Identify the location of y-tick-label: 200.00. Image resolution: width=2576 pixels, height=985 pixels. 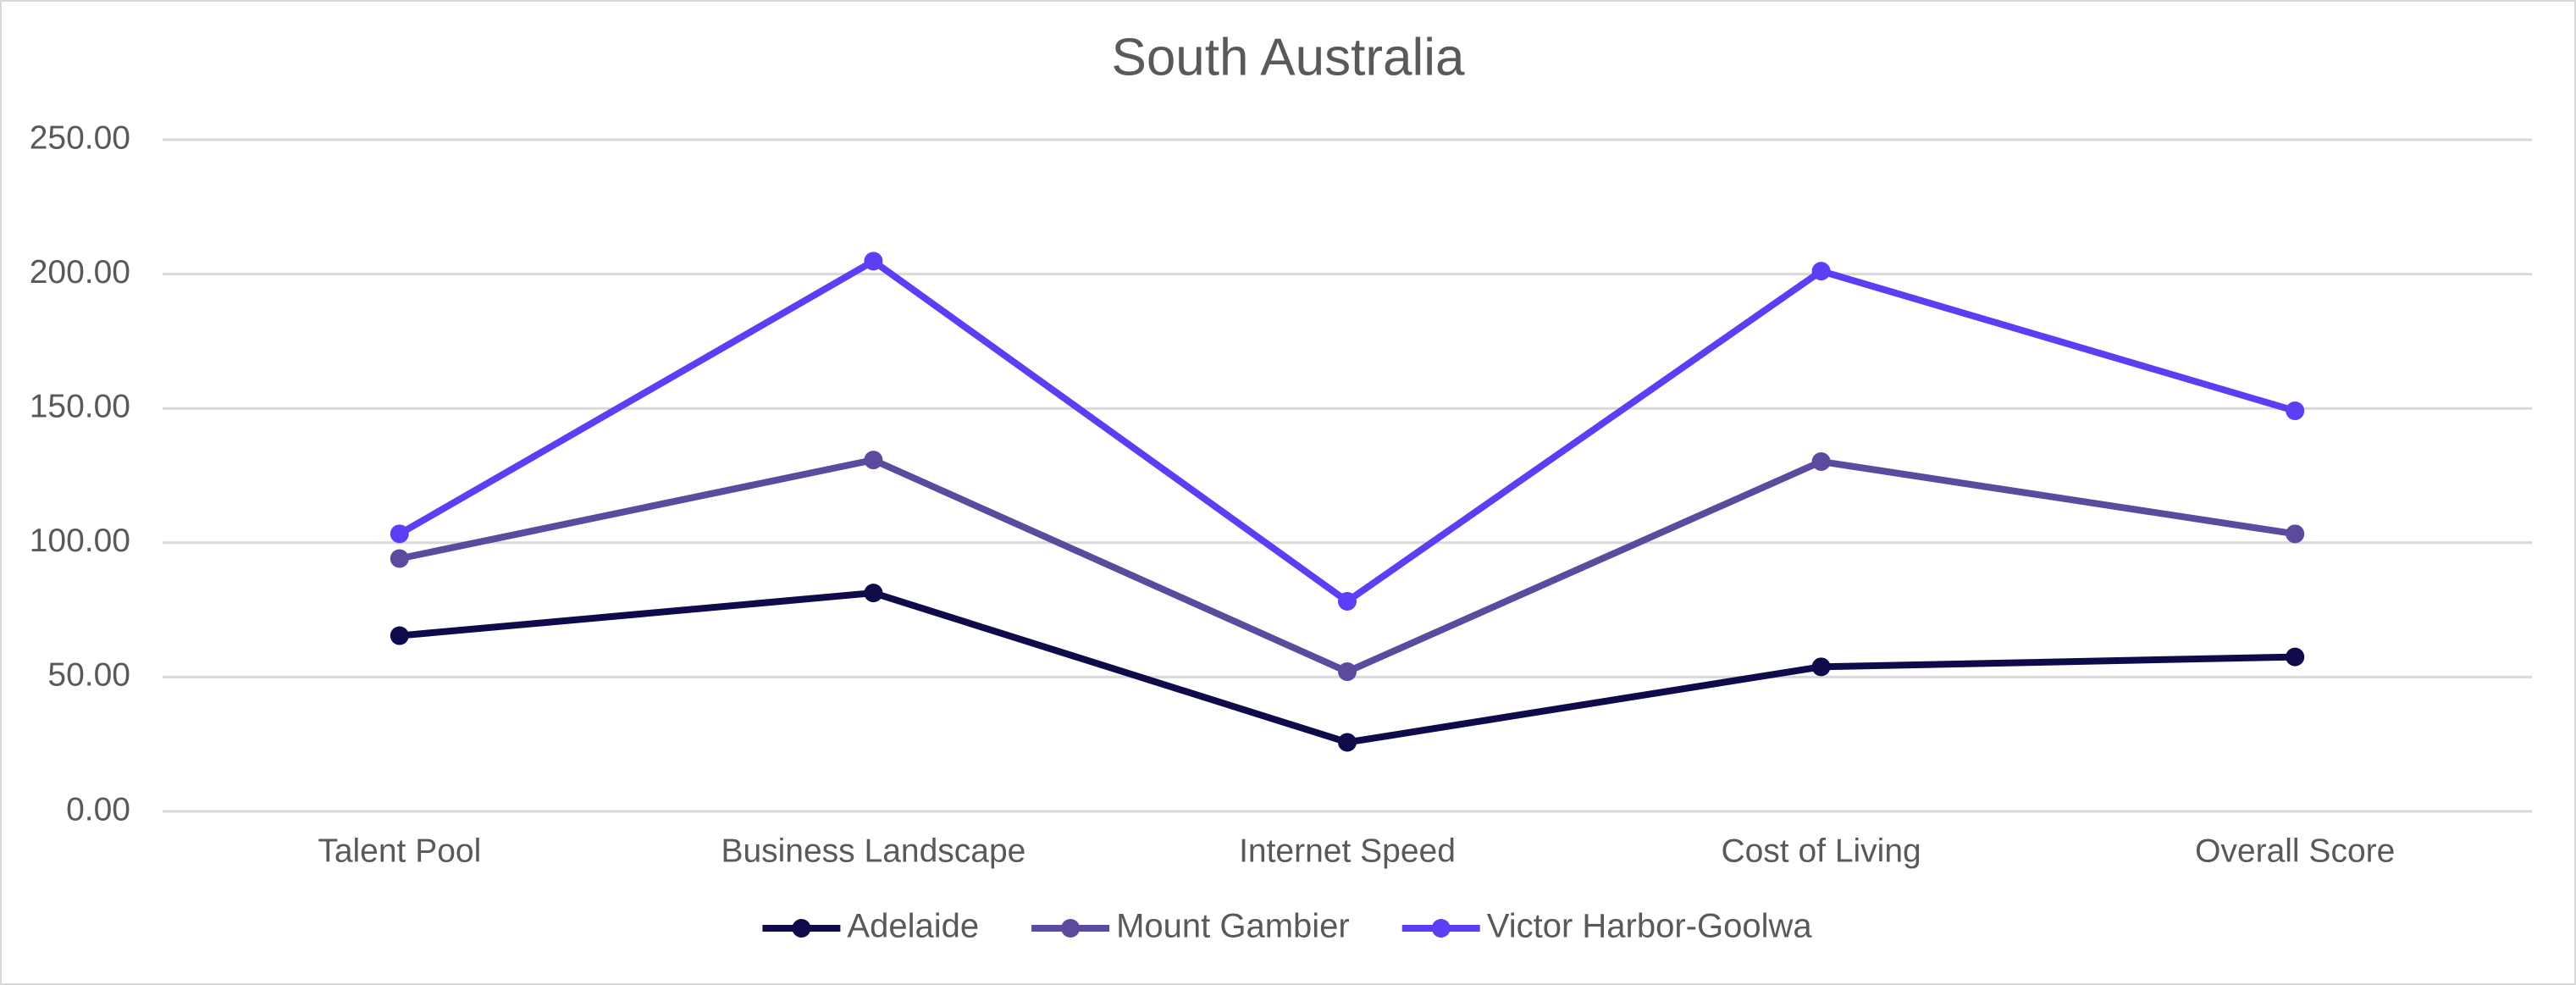
(80, 272).